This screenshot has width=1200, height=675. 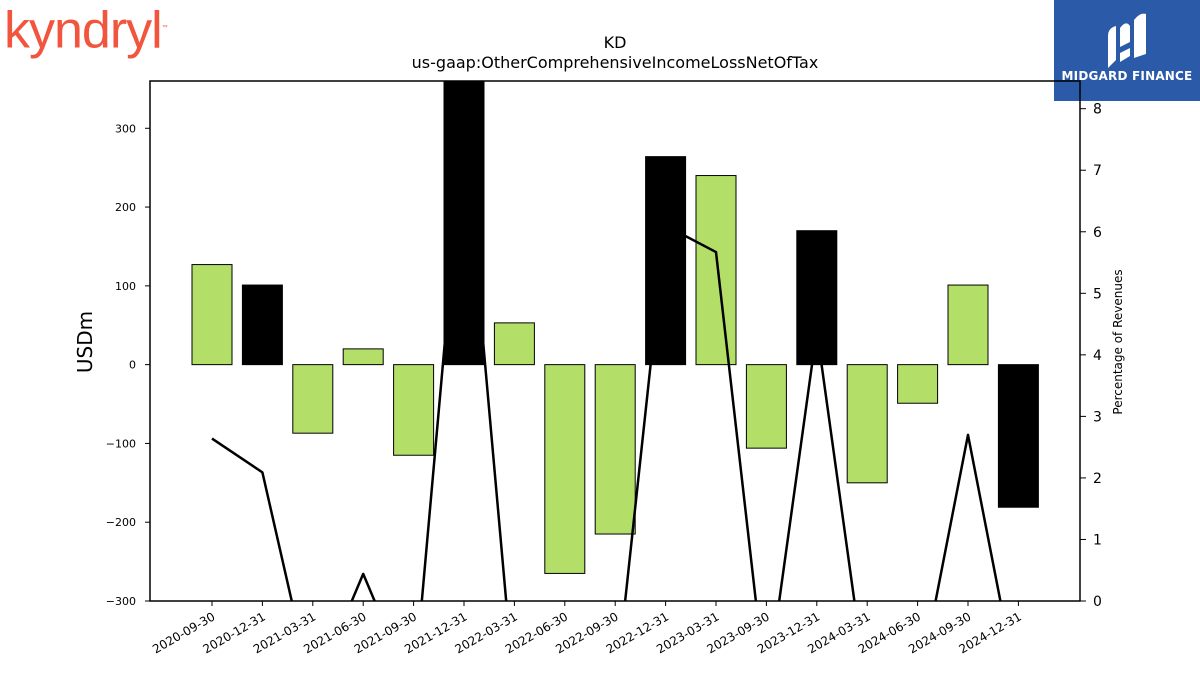 I want to click on y-tick-label: 300, so click(x=125, y=128).